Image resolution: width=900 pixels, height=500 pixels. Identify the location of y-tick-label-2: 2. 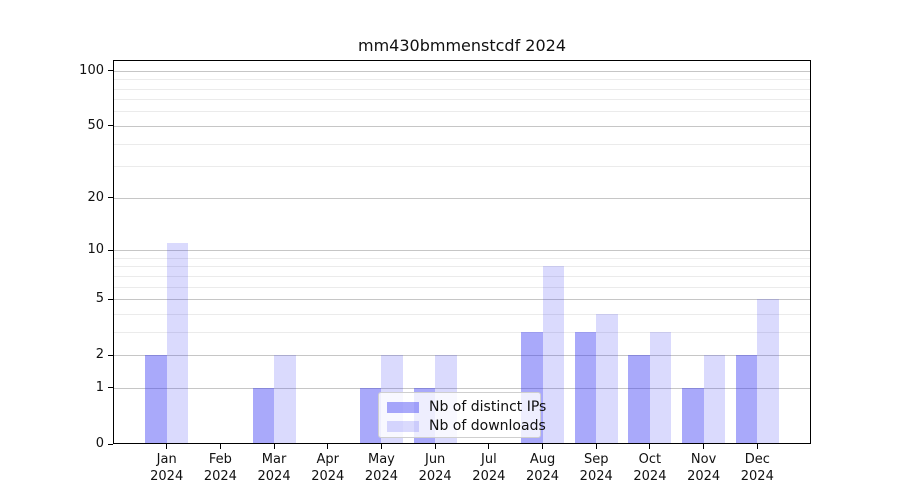
(99, 355).